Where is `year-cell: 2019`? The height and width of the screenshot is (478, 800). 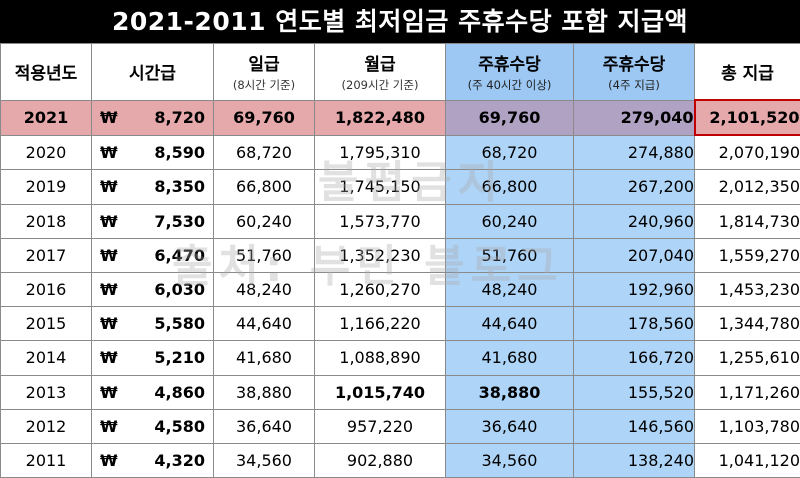 year-cell: 2019 is located at coordinates (46, 187).